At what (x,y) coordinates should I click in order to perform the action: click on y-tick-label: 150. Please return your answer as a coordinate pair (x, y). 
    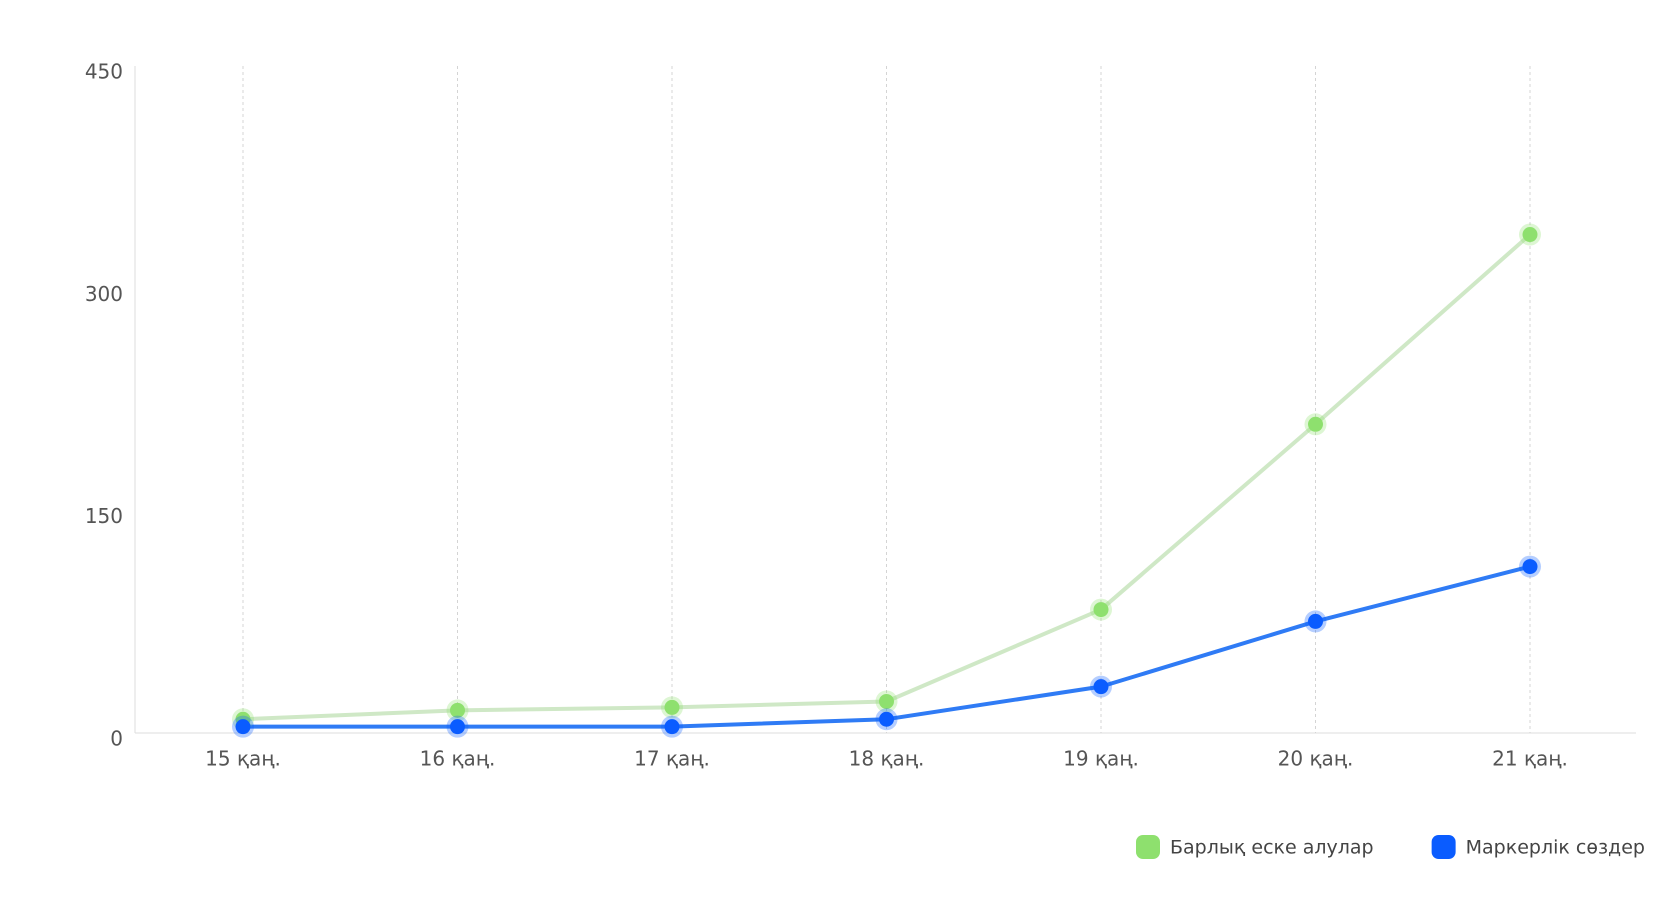
    Looking at the image, I should click on (104, 516).